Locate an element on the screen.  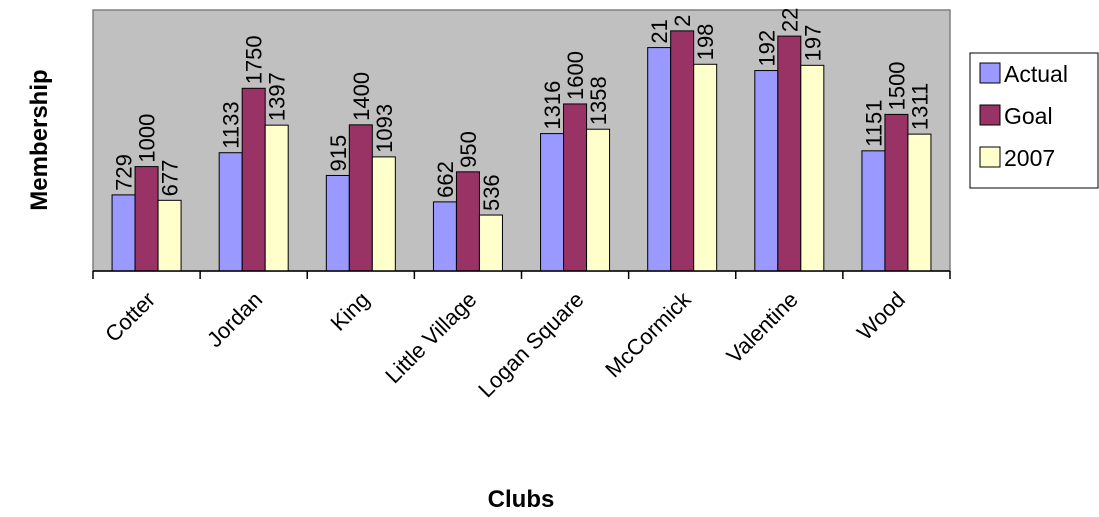
bar-actual-logan-square is located at coordinates (552, 202).